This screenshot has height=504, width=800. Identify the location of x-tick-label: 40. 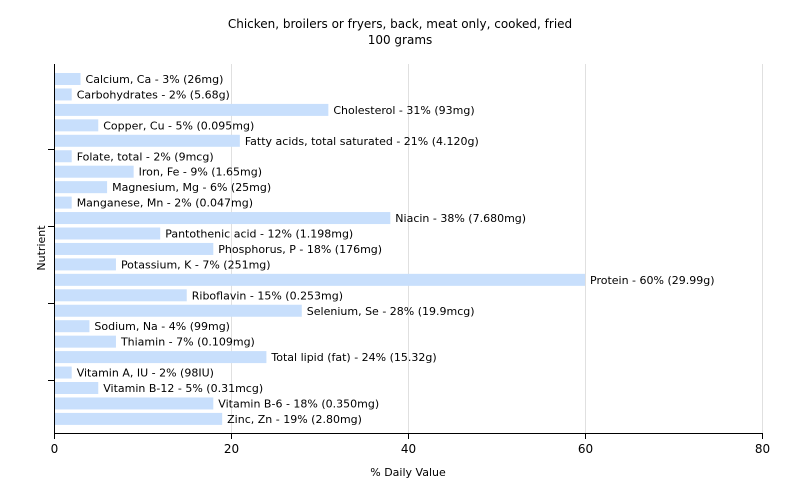
(408, 449).